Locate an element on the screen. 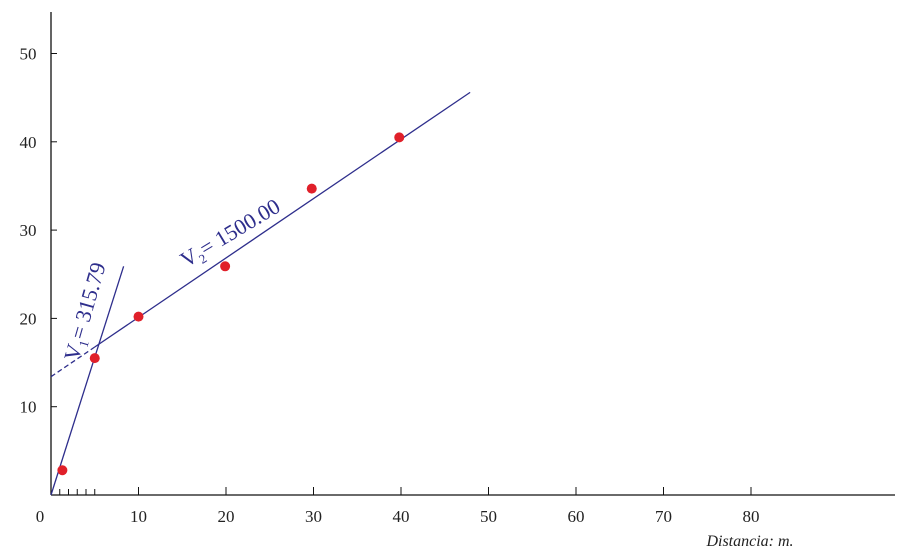 The height and width of the screenshot is (559, 897). y-tick-label: 10 is located at coordinates (28, 407).